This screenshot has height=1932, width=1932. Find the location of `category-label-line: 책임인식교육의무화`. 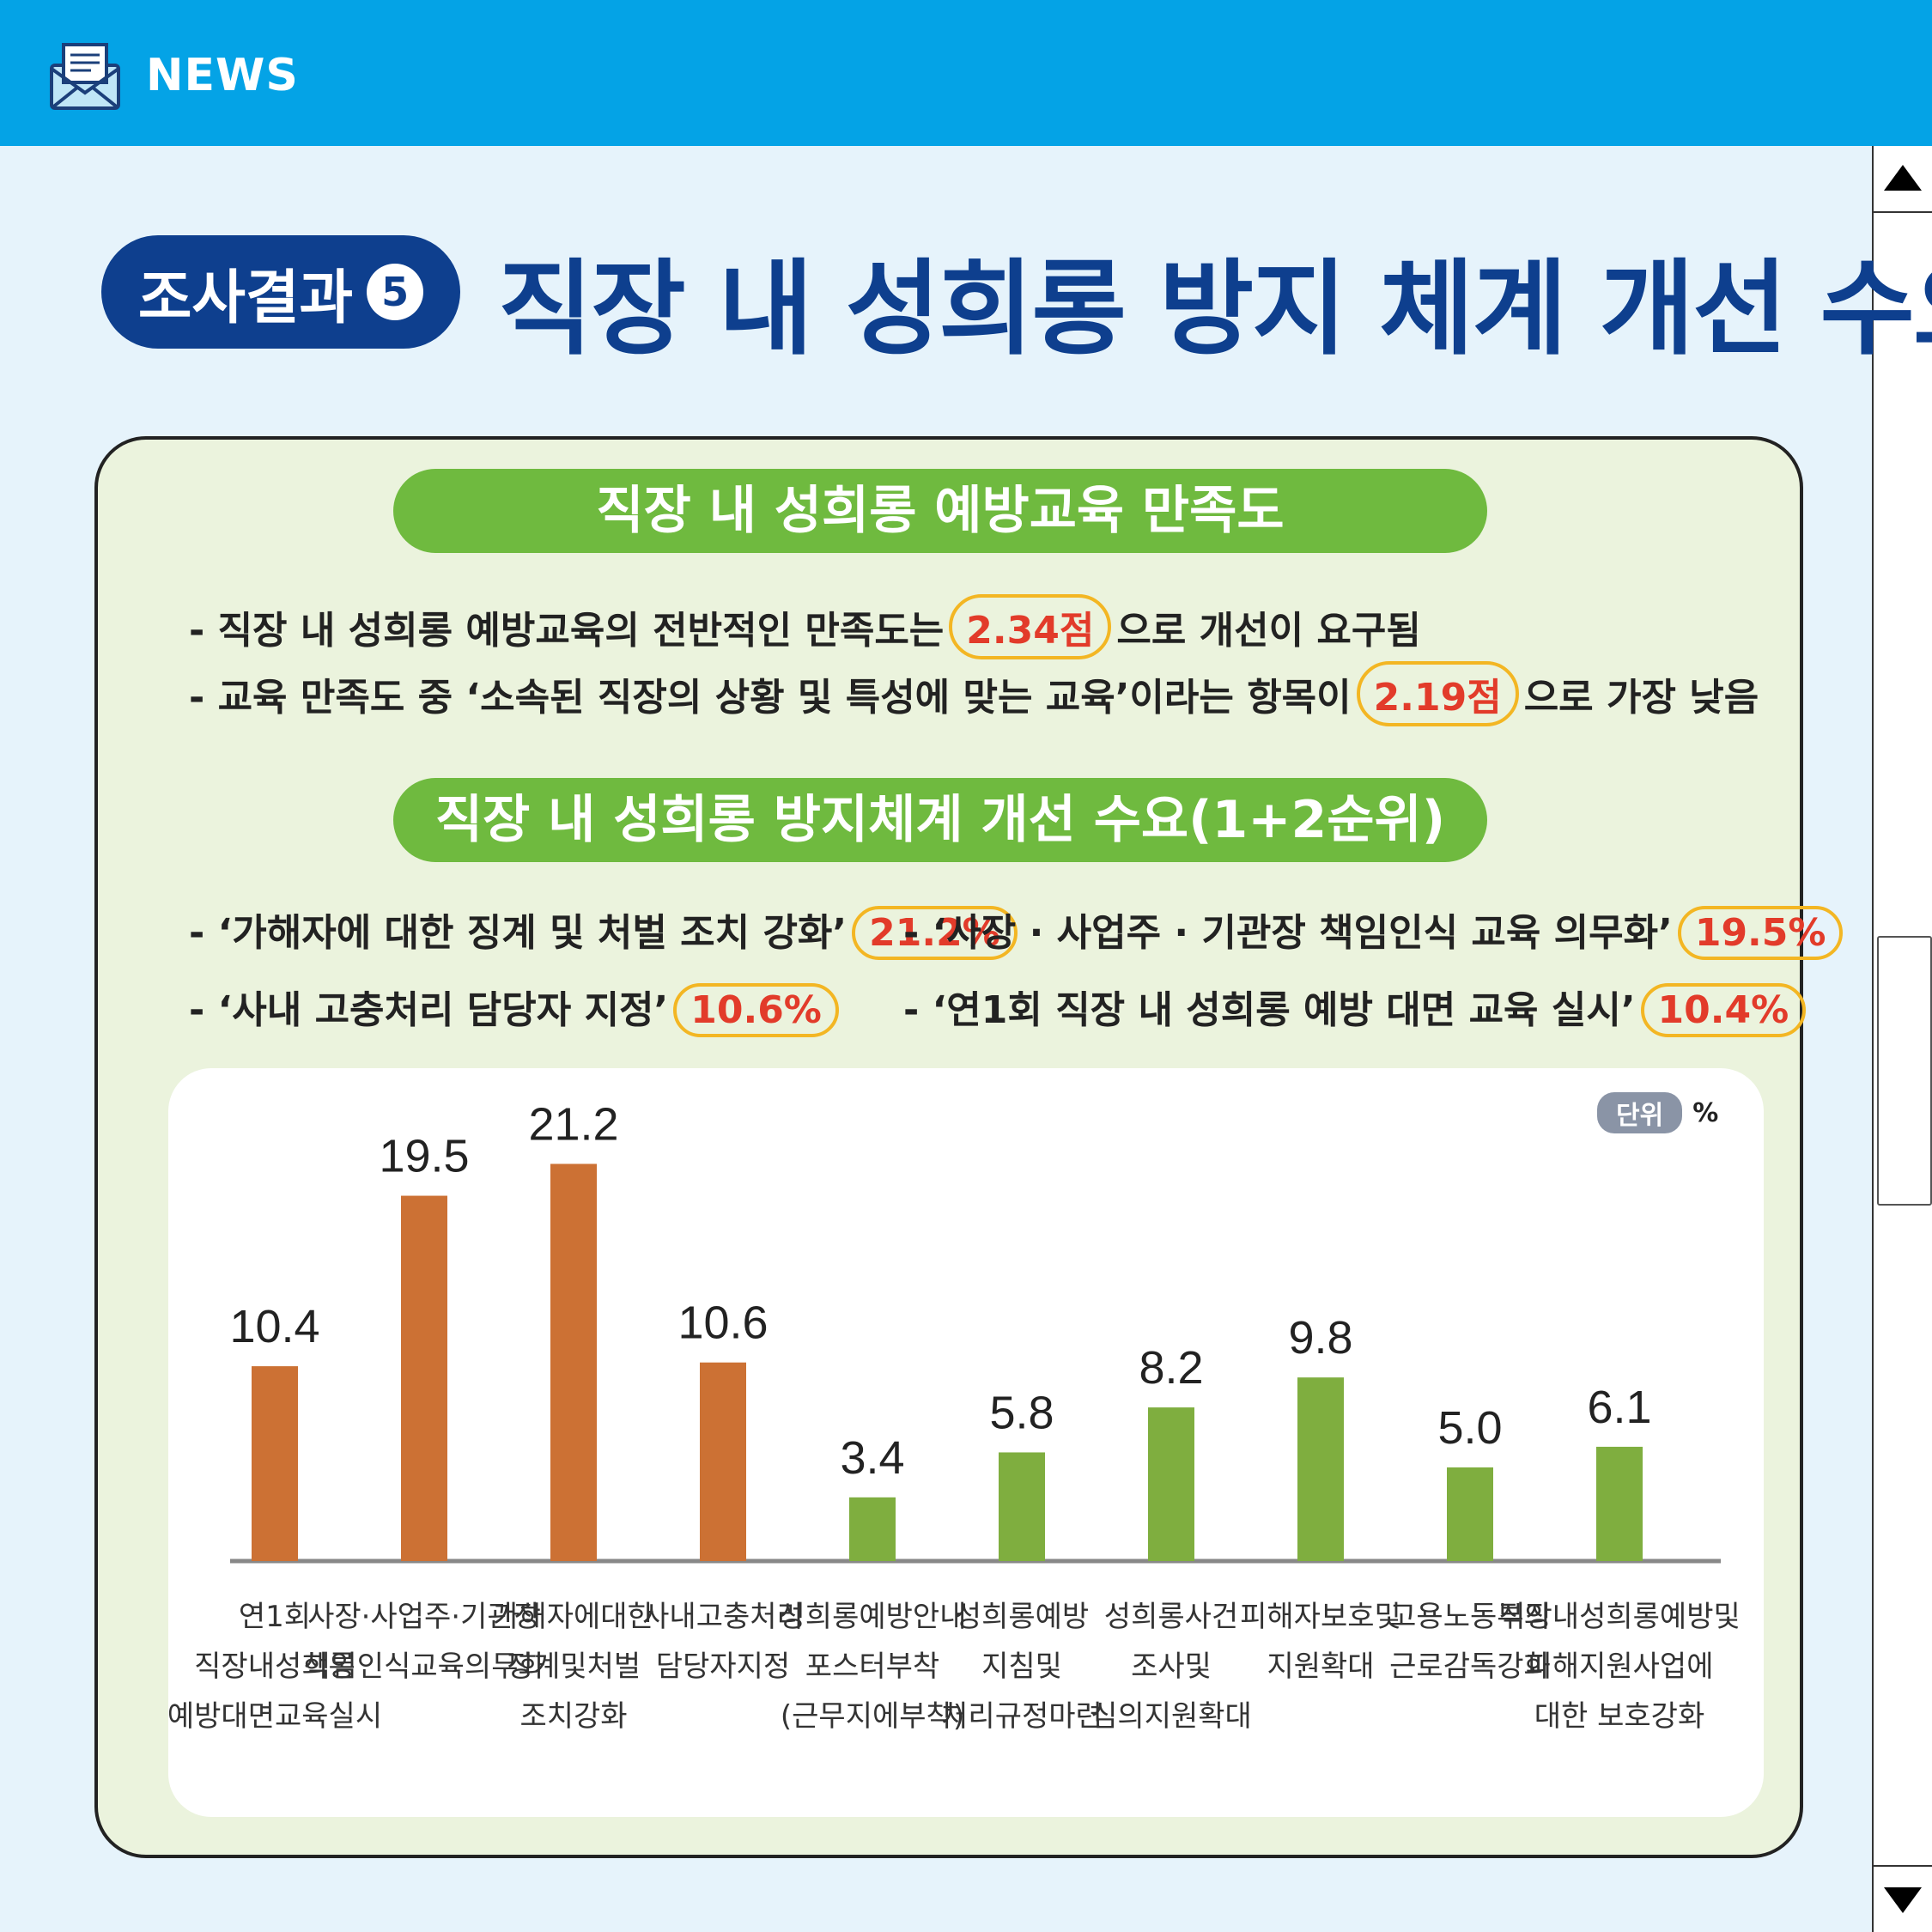

category-label-line: 책임인식교육의무화 is located at coordinates (424, 1667).